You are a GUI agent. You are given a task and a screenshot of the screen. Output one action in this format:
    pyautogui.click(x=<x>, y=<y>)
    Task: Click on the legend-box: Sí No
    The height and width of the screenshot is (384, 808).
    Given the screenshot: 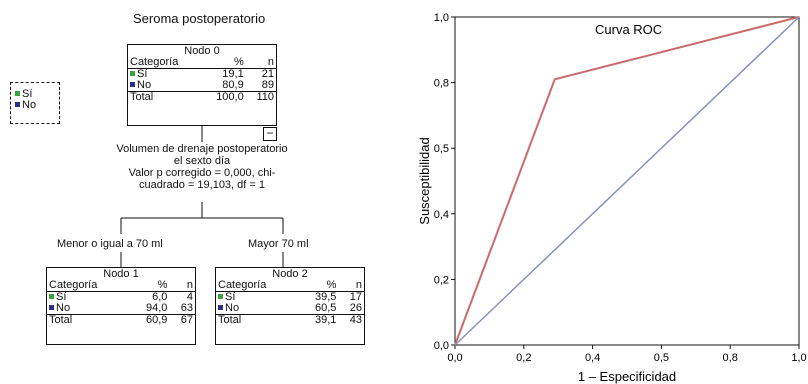 What is the action you would take?
    pyautogui.click(x=35, y=103)
    